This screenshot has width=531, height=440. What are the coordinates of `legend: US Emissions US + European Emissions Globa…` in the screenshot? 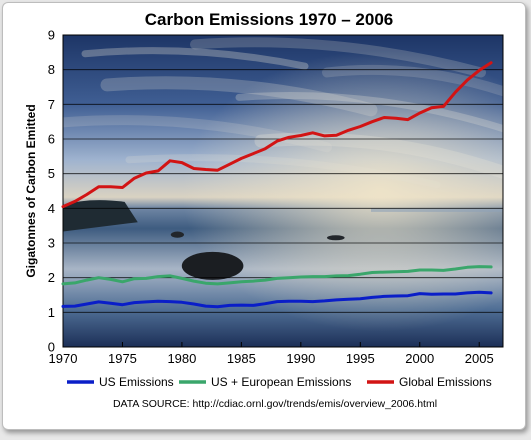 It's located at (279, 382).